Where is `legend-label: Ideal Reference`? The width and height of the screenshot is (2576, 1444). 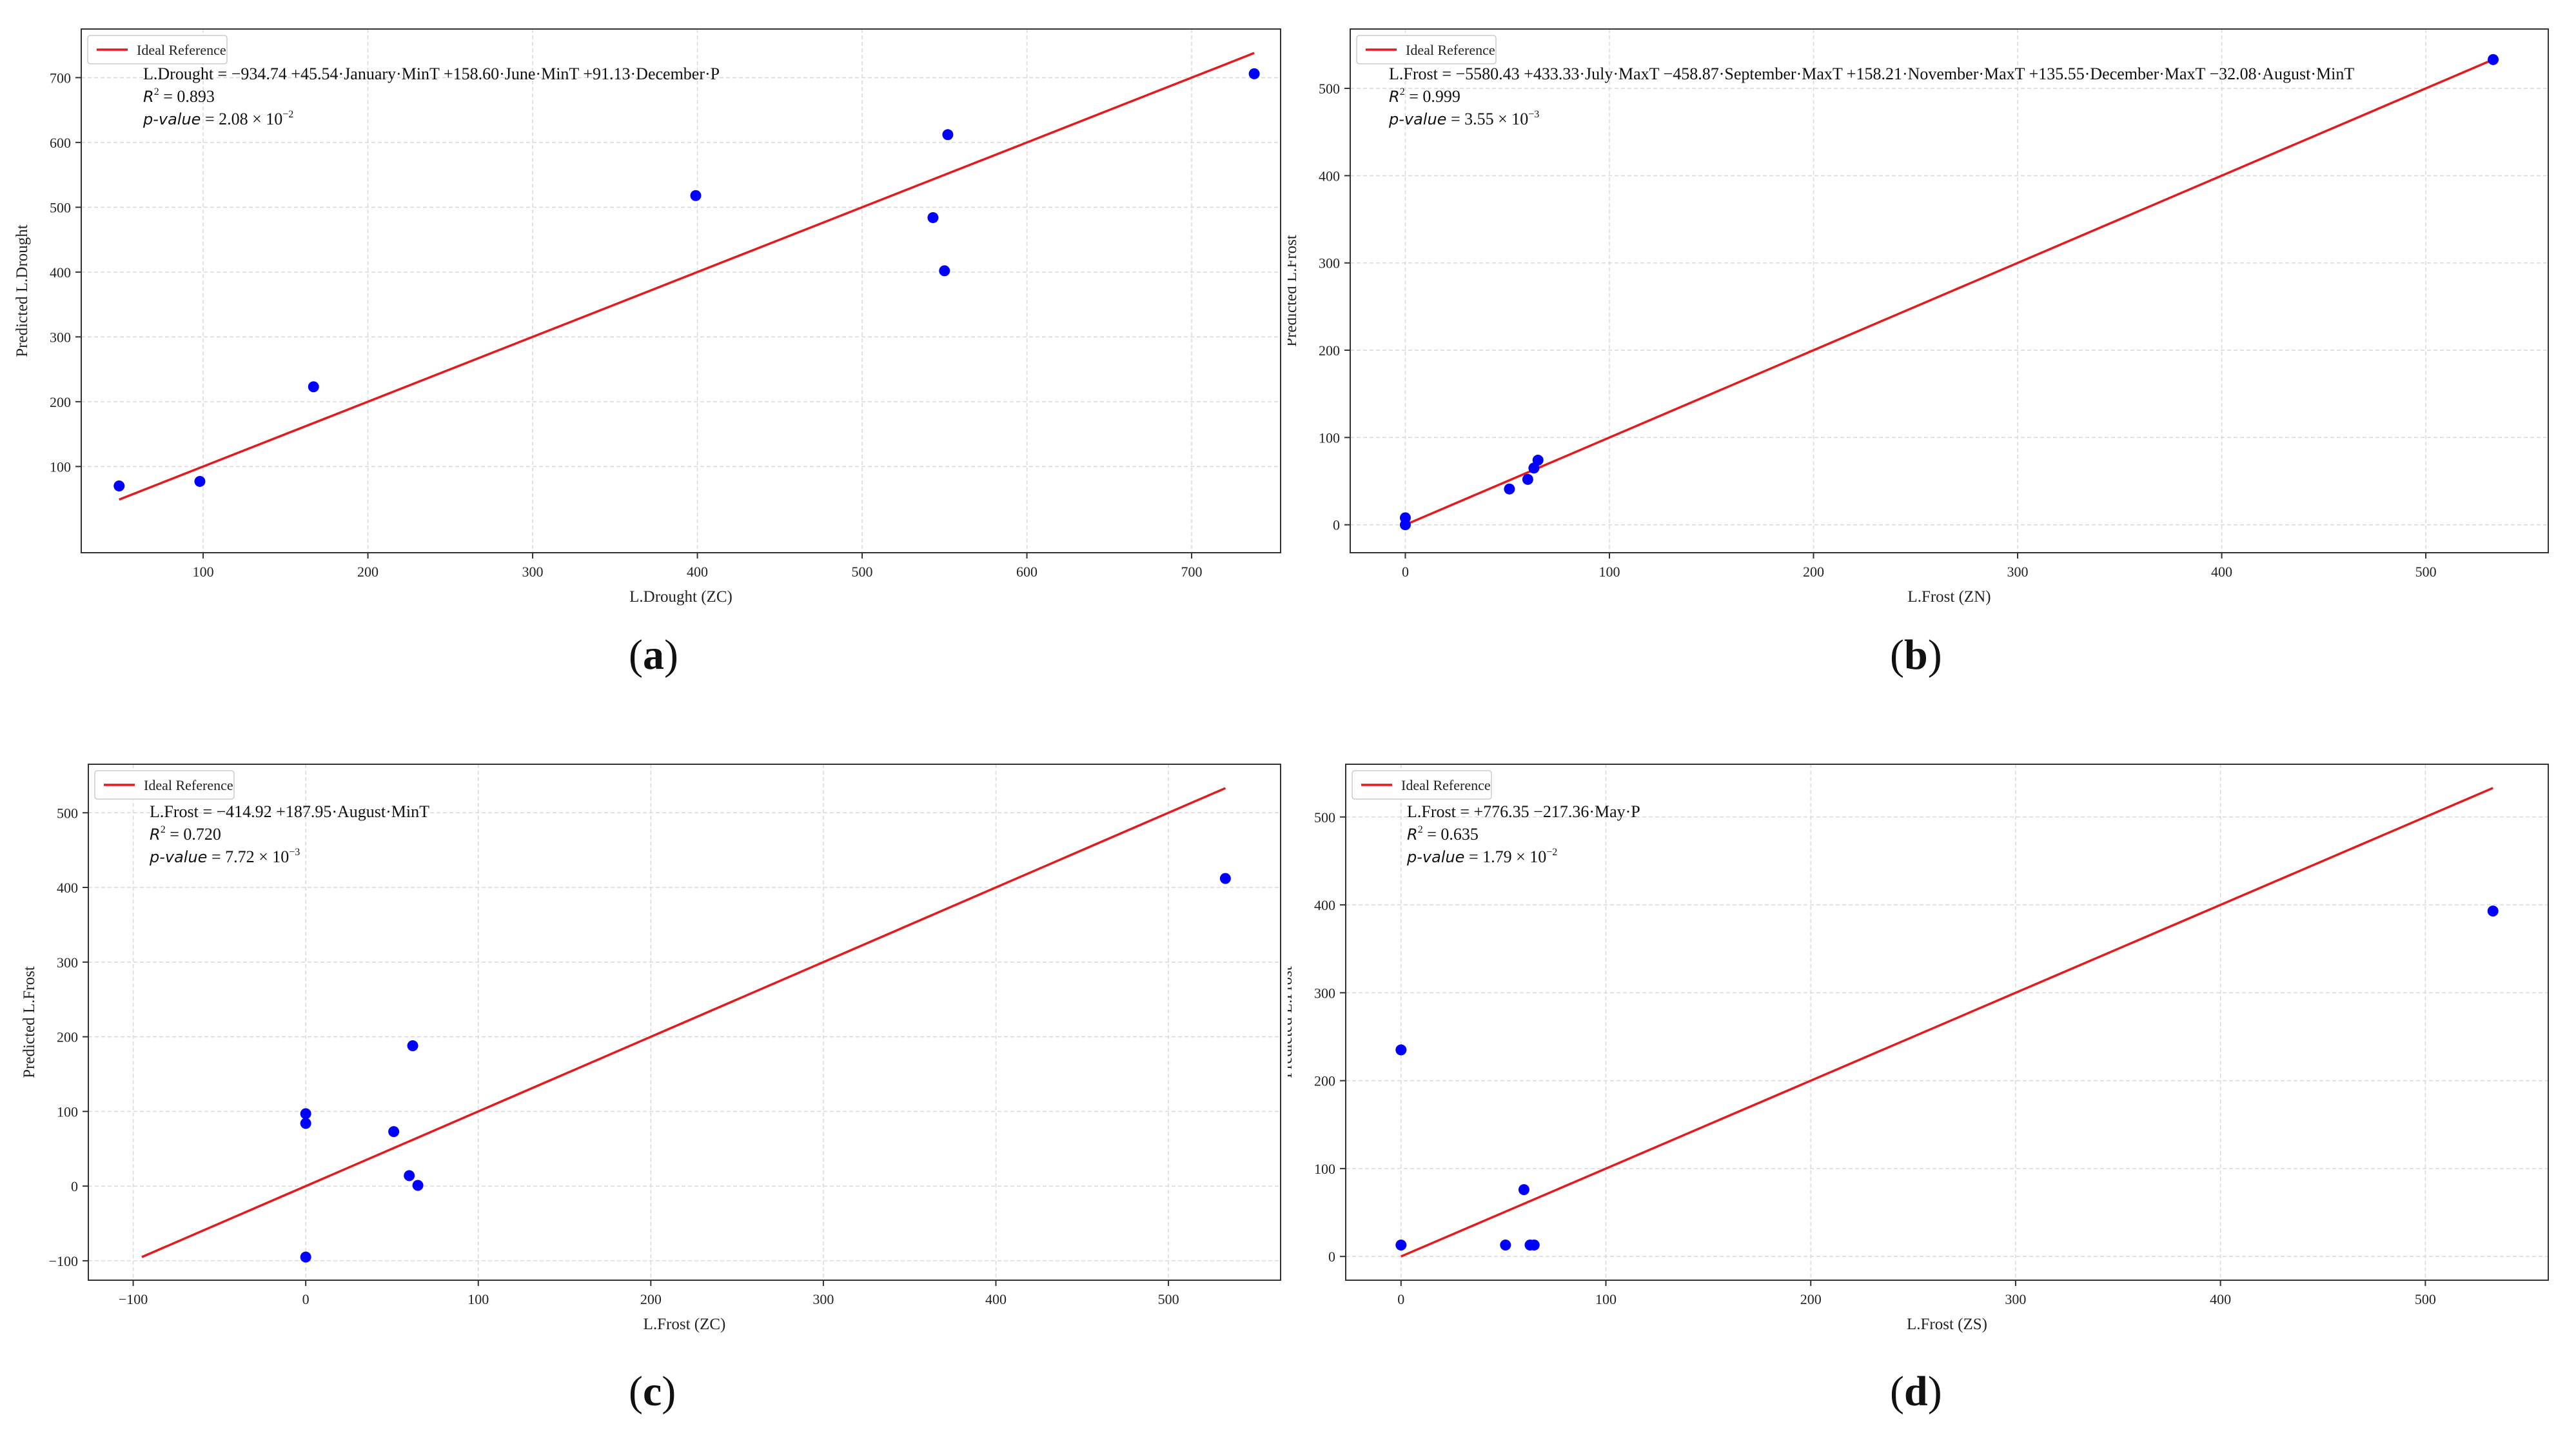 legend-label: Ideal Reference is located at coordinates (1450, 50).